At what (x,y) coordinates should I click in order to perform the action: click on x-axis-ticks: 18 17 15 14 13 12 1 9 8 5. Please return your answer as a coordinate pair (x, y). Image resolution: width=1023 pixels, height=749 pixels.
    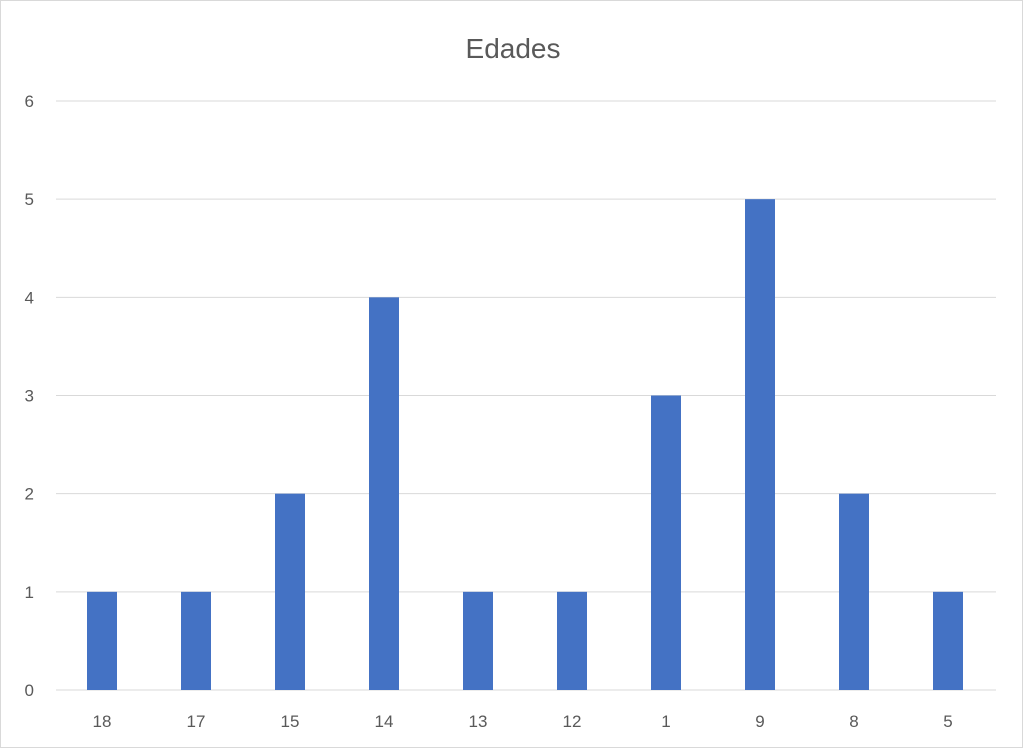
    Looking at the image, I should click on (523, 721).